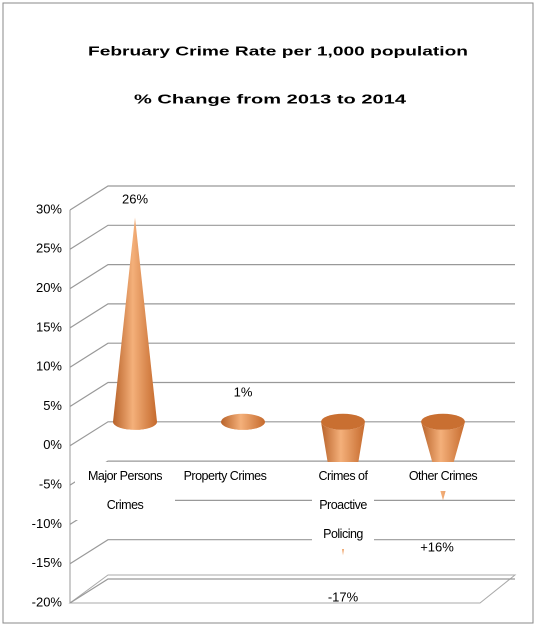  What do you see at coordinates (443, 476) in the screenshot?
I see `x-tick-label: Other Crimes` at bounding box center [443, 476].